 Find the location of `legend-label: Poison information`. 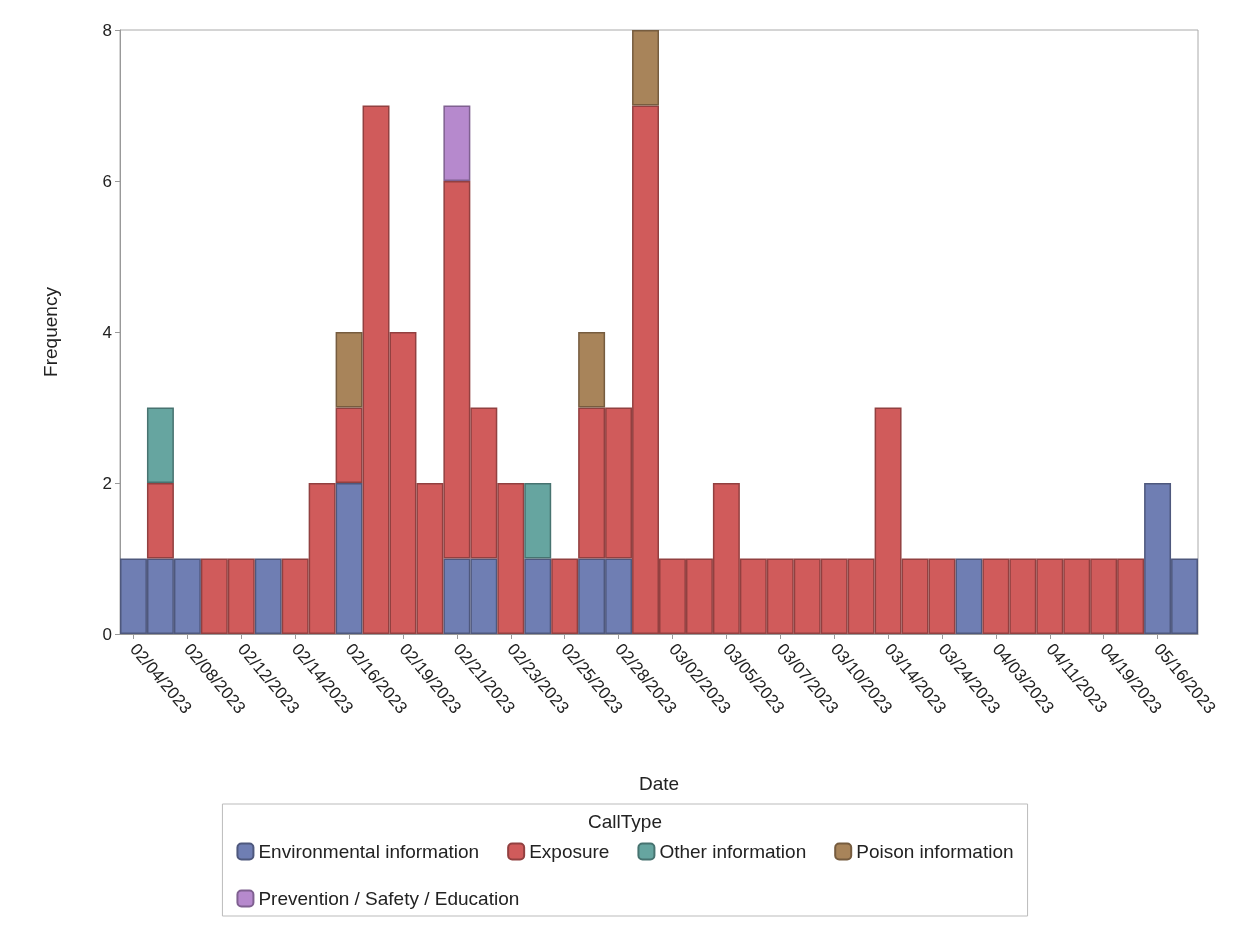

legend-label: Poison information is located at coordinates (935, 851).